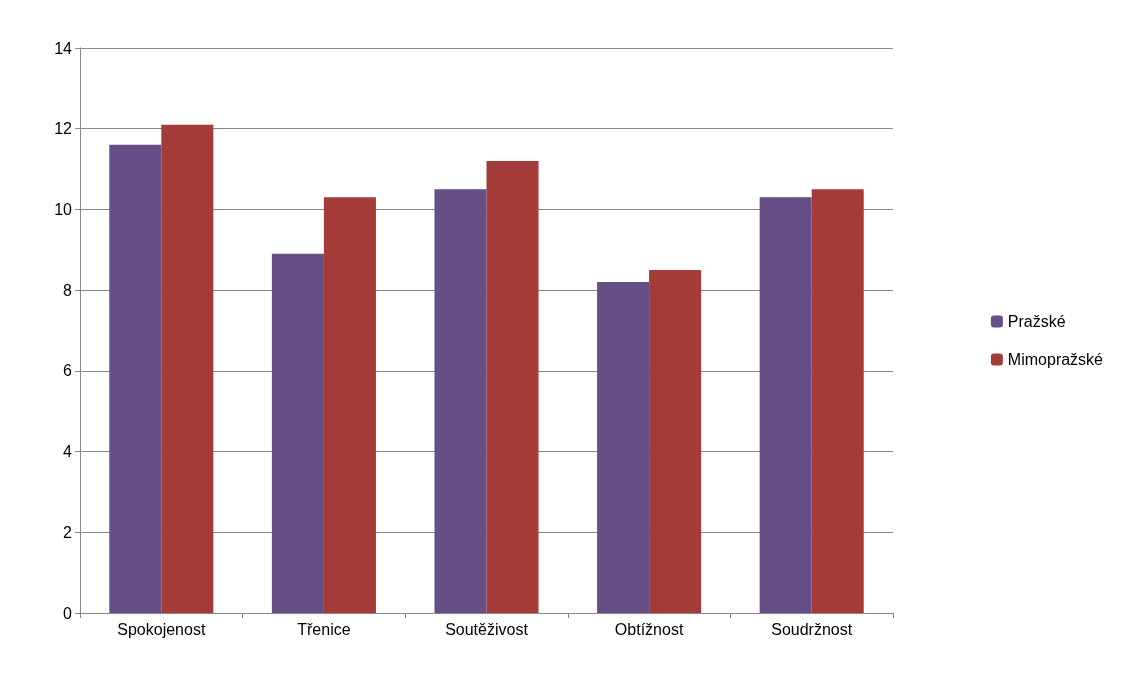 The image size is (1129, 684). What do you see at coordinates (1055, 359) in the screenshot?
I see `legend-label: Mimopražské` at bounding box center [1055, 359].